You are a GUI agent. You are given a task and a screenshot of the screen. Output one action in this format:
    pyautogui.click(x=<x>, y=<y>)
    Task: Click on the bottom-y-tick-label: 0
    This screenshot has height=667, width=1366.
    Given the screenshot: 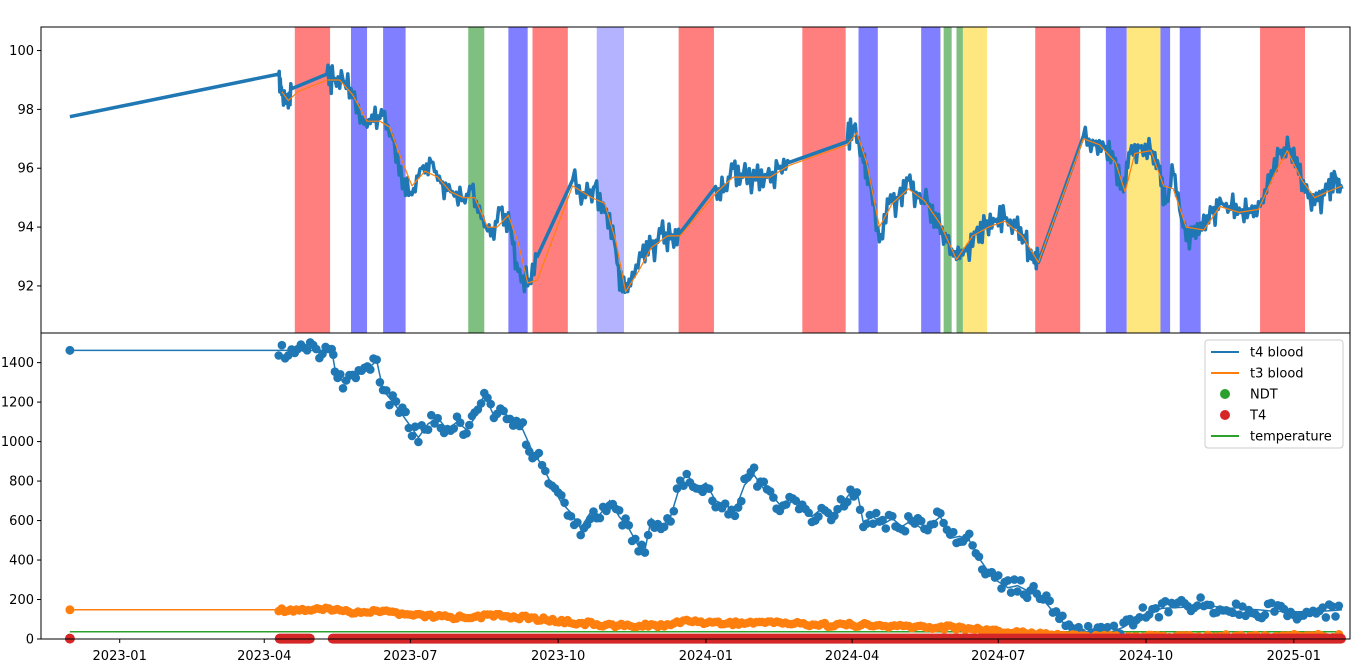 What is the action you would take?
    pyautogui.click(x=30, y=640)
    